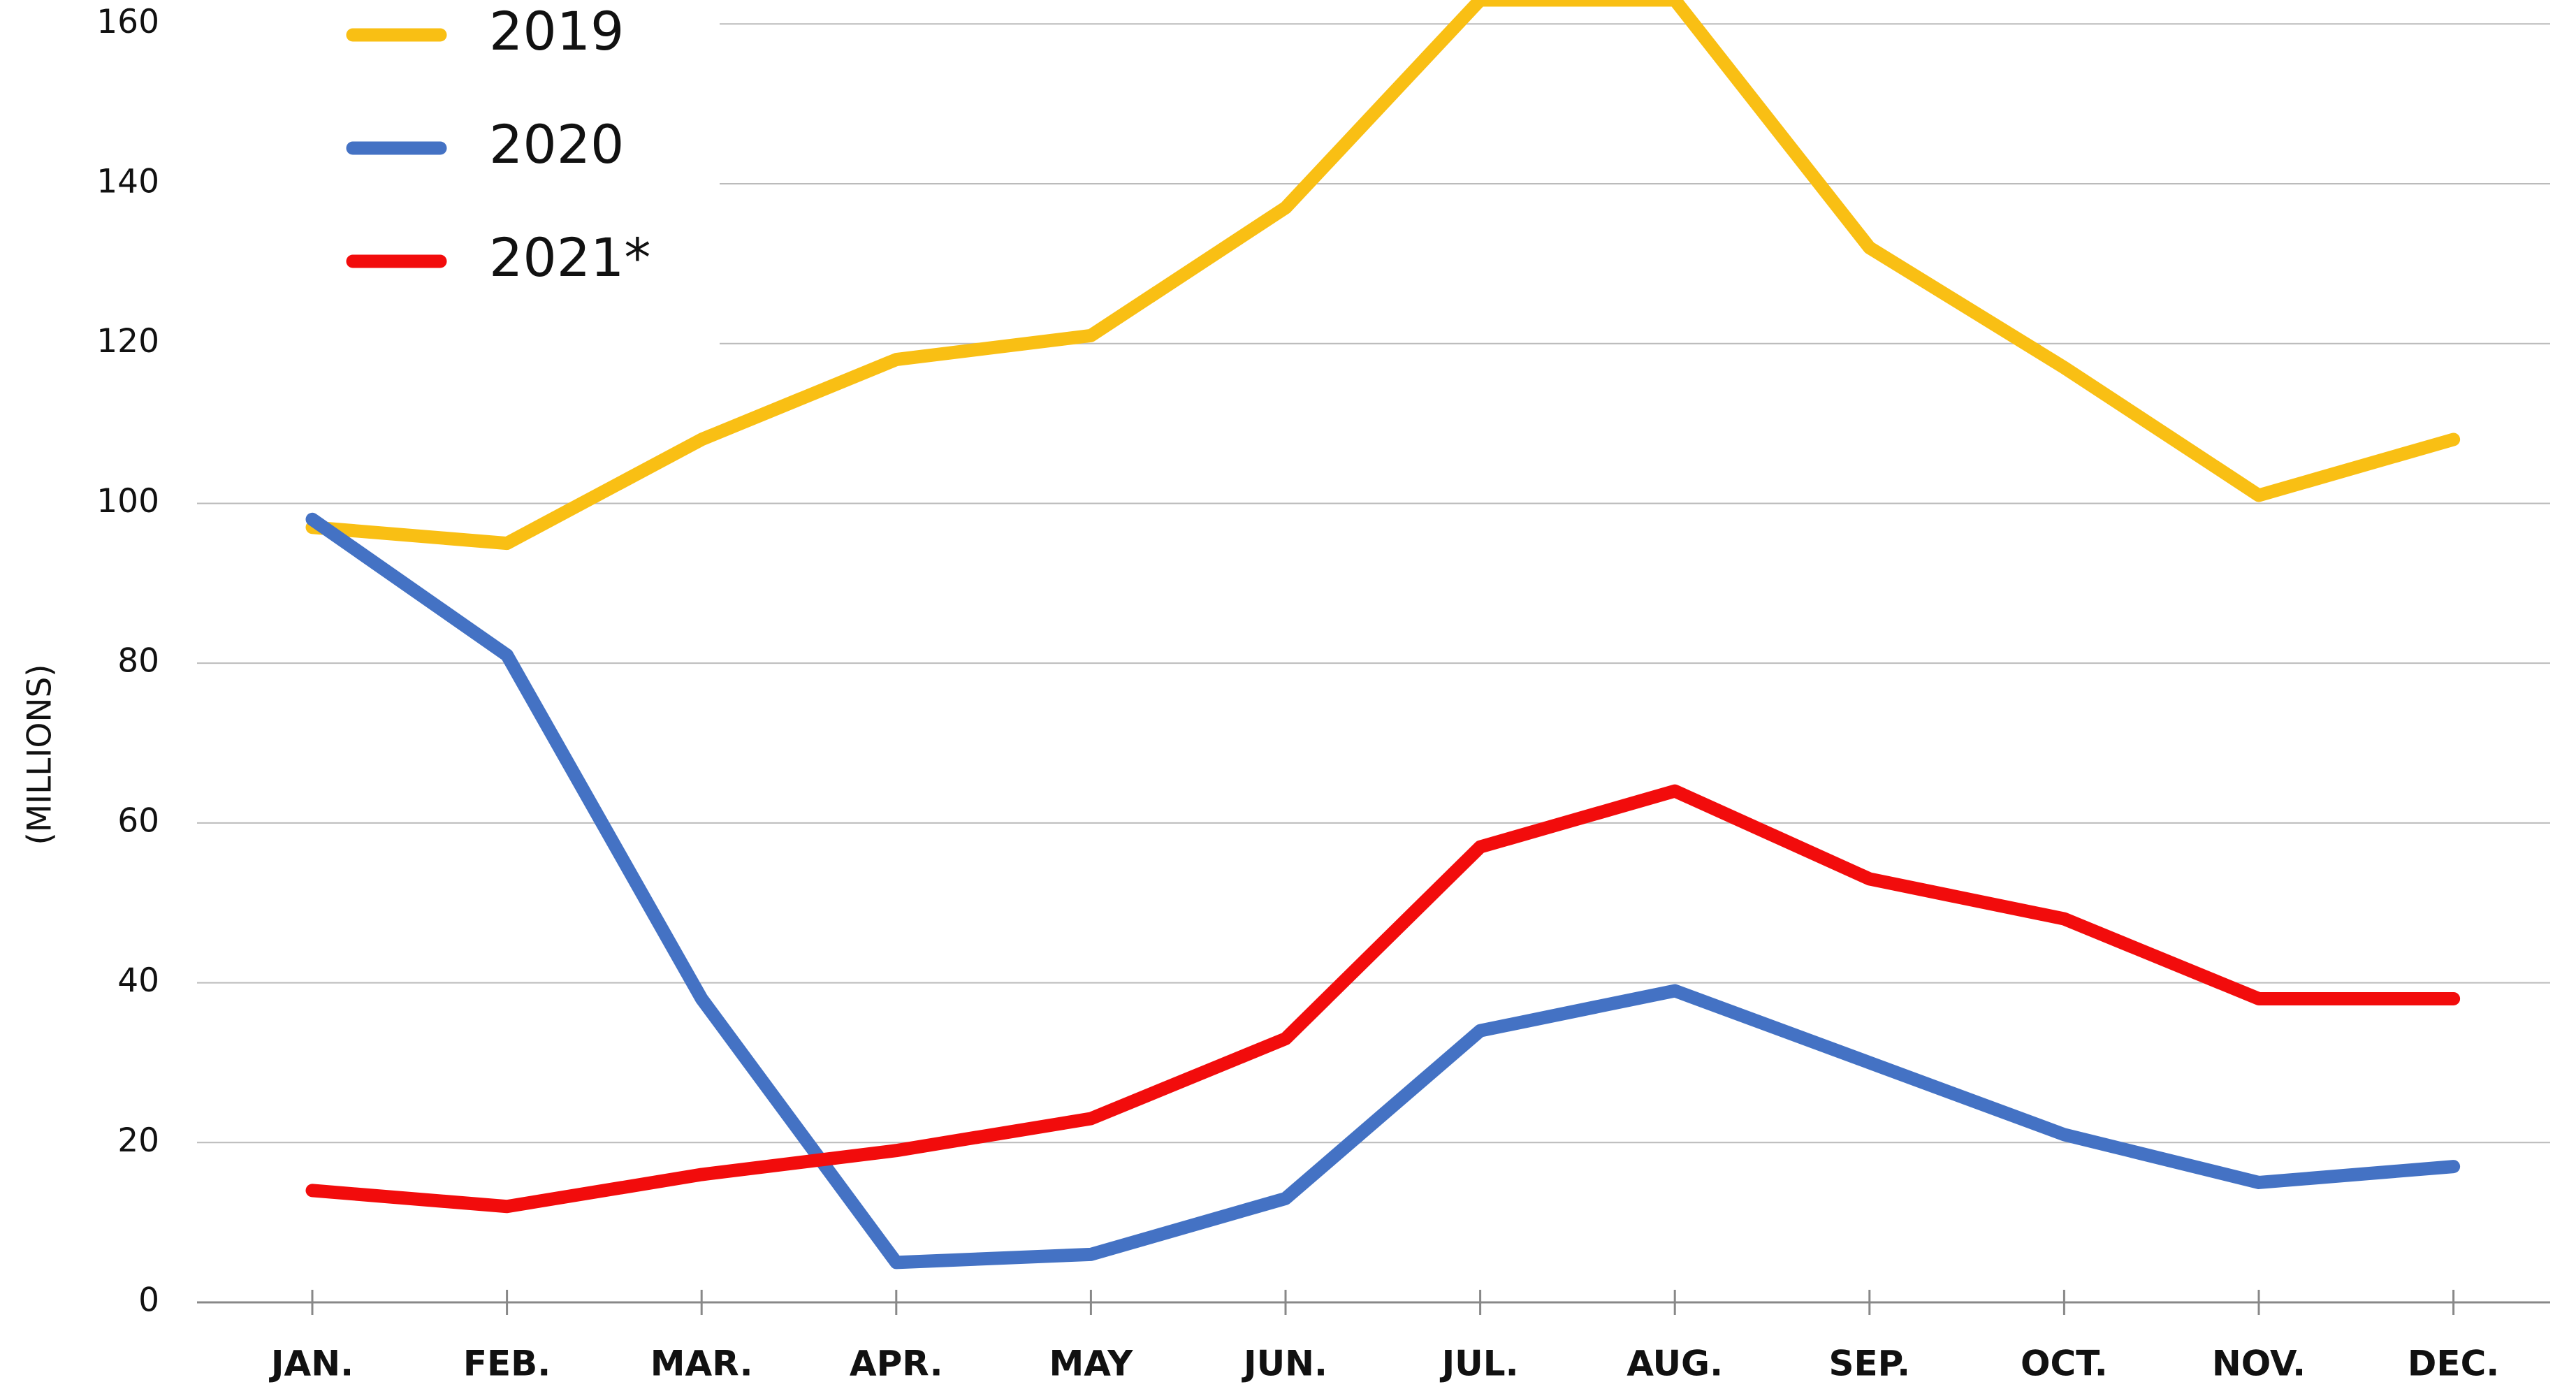 This screenshot has height=1389, width=2576. What do you see at coordinates (138, 980) in the screenshot?
I see `y-tick-label: 40` at bounding box center [138, 980].